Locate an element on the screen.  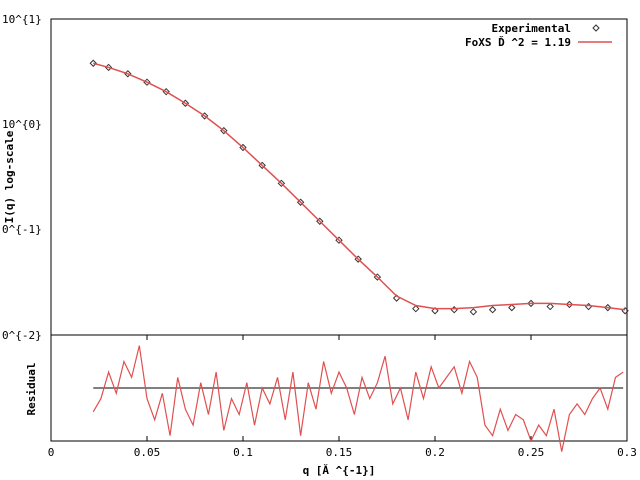
y-tick-label: 0^{-2} is located at coordinates (22, 335).